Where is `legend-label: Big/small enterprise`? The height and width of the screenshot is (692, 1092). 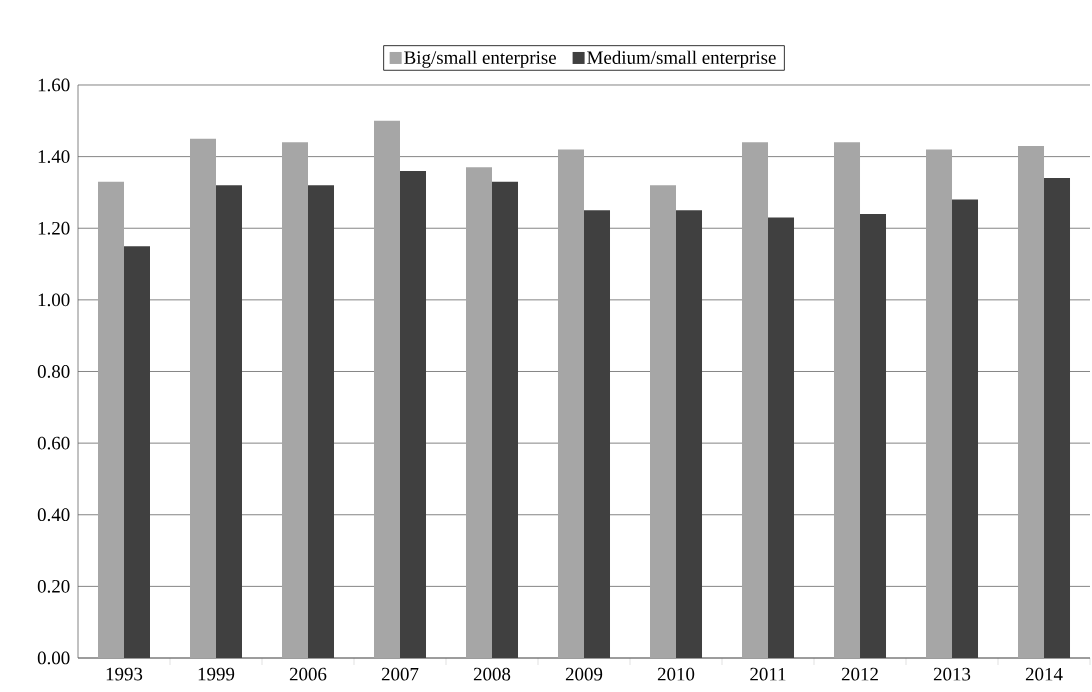
legend-label: Big/small enterprise is located at coordinates (480, 59).